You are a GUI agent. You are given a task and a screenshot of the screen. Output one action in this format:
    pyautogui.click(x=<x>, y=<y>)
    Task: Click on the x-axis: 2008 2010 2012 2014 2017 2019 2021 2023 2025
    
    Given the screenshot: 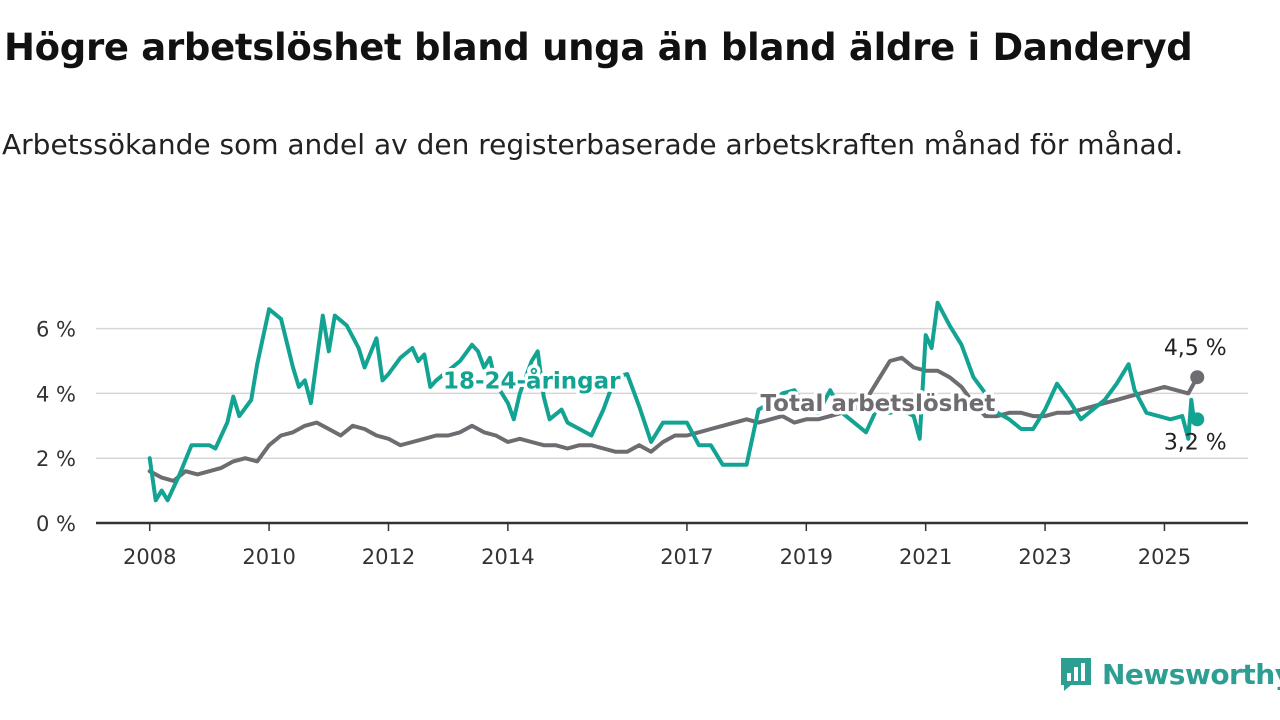 What is the action you would take?
    pyautogui.click(x=672, y=545)
    